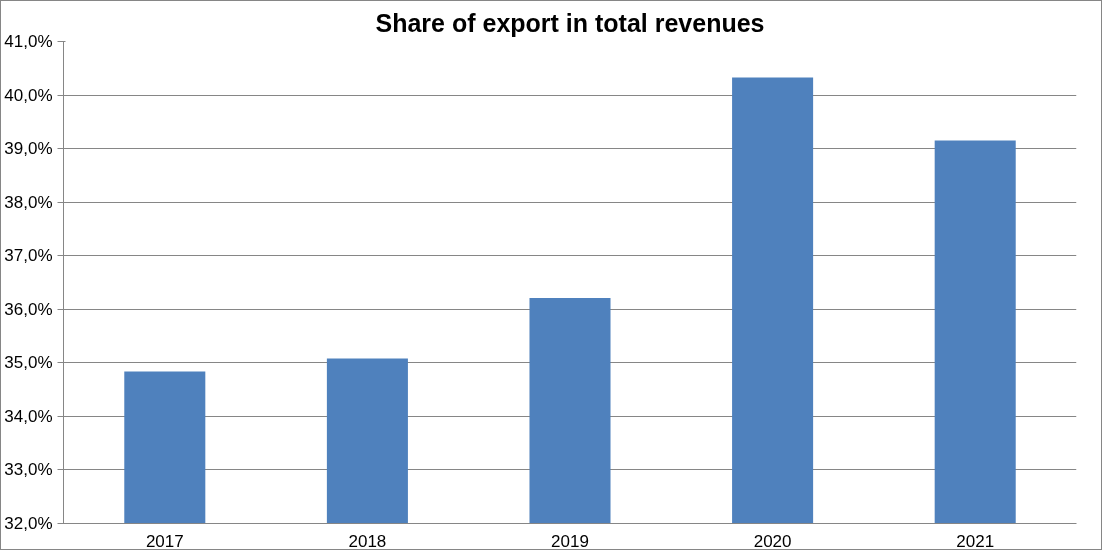  Describe the element at coordinates (164, 541) in the screenshot. I see `x-tick-label: 2017` at that location.